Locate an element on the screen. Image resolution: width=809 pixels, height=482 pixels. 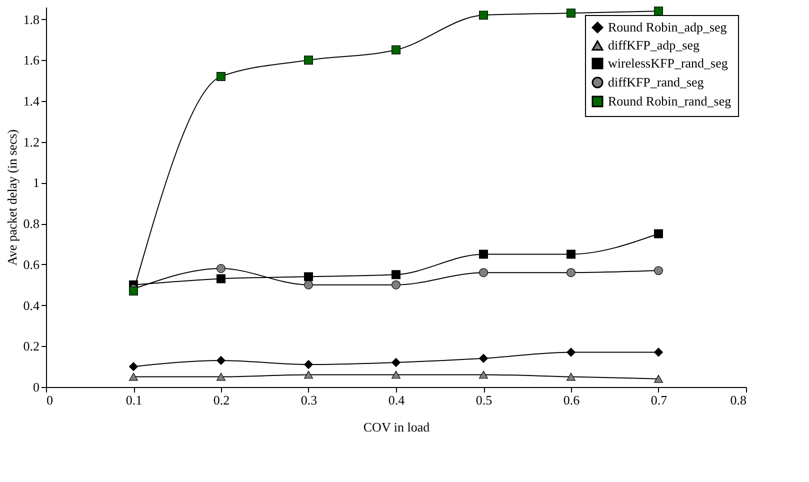
y-tick-label: 0 is located at coordinates (36, 387).